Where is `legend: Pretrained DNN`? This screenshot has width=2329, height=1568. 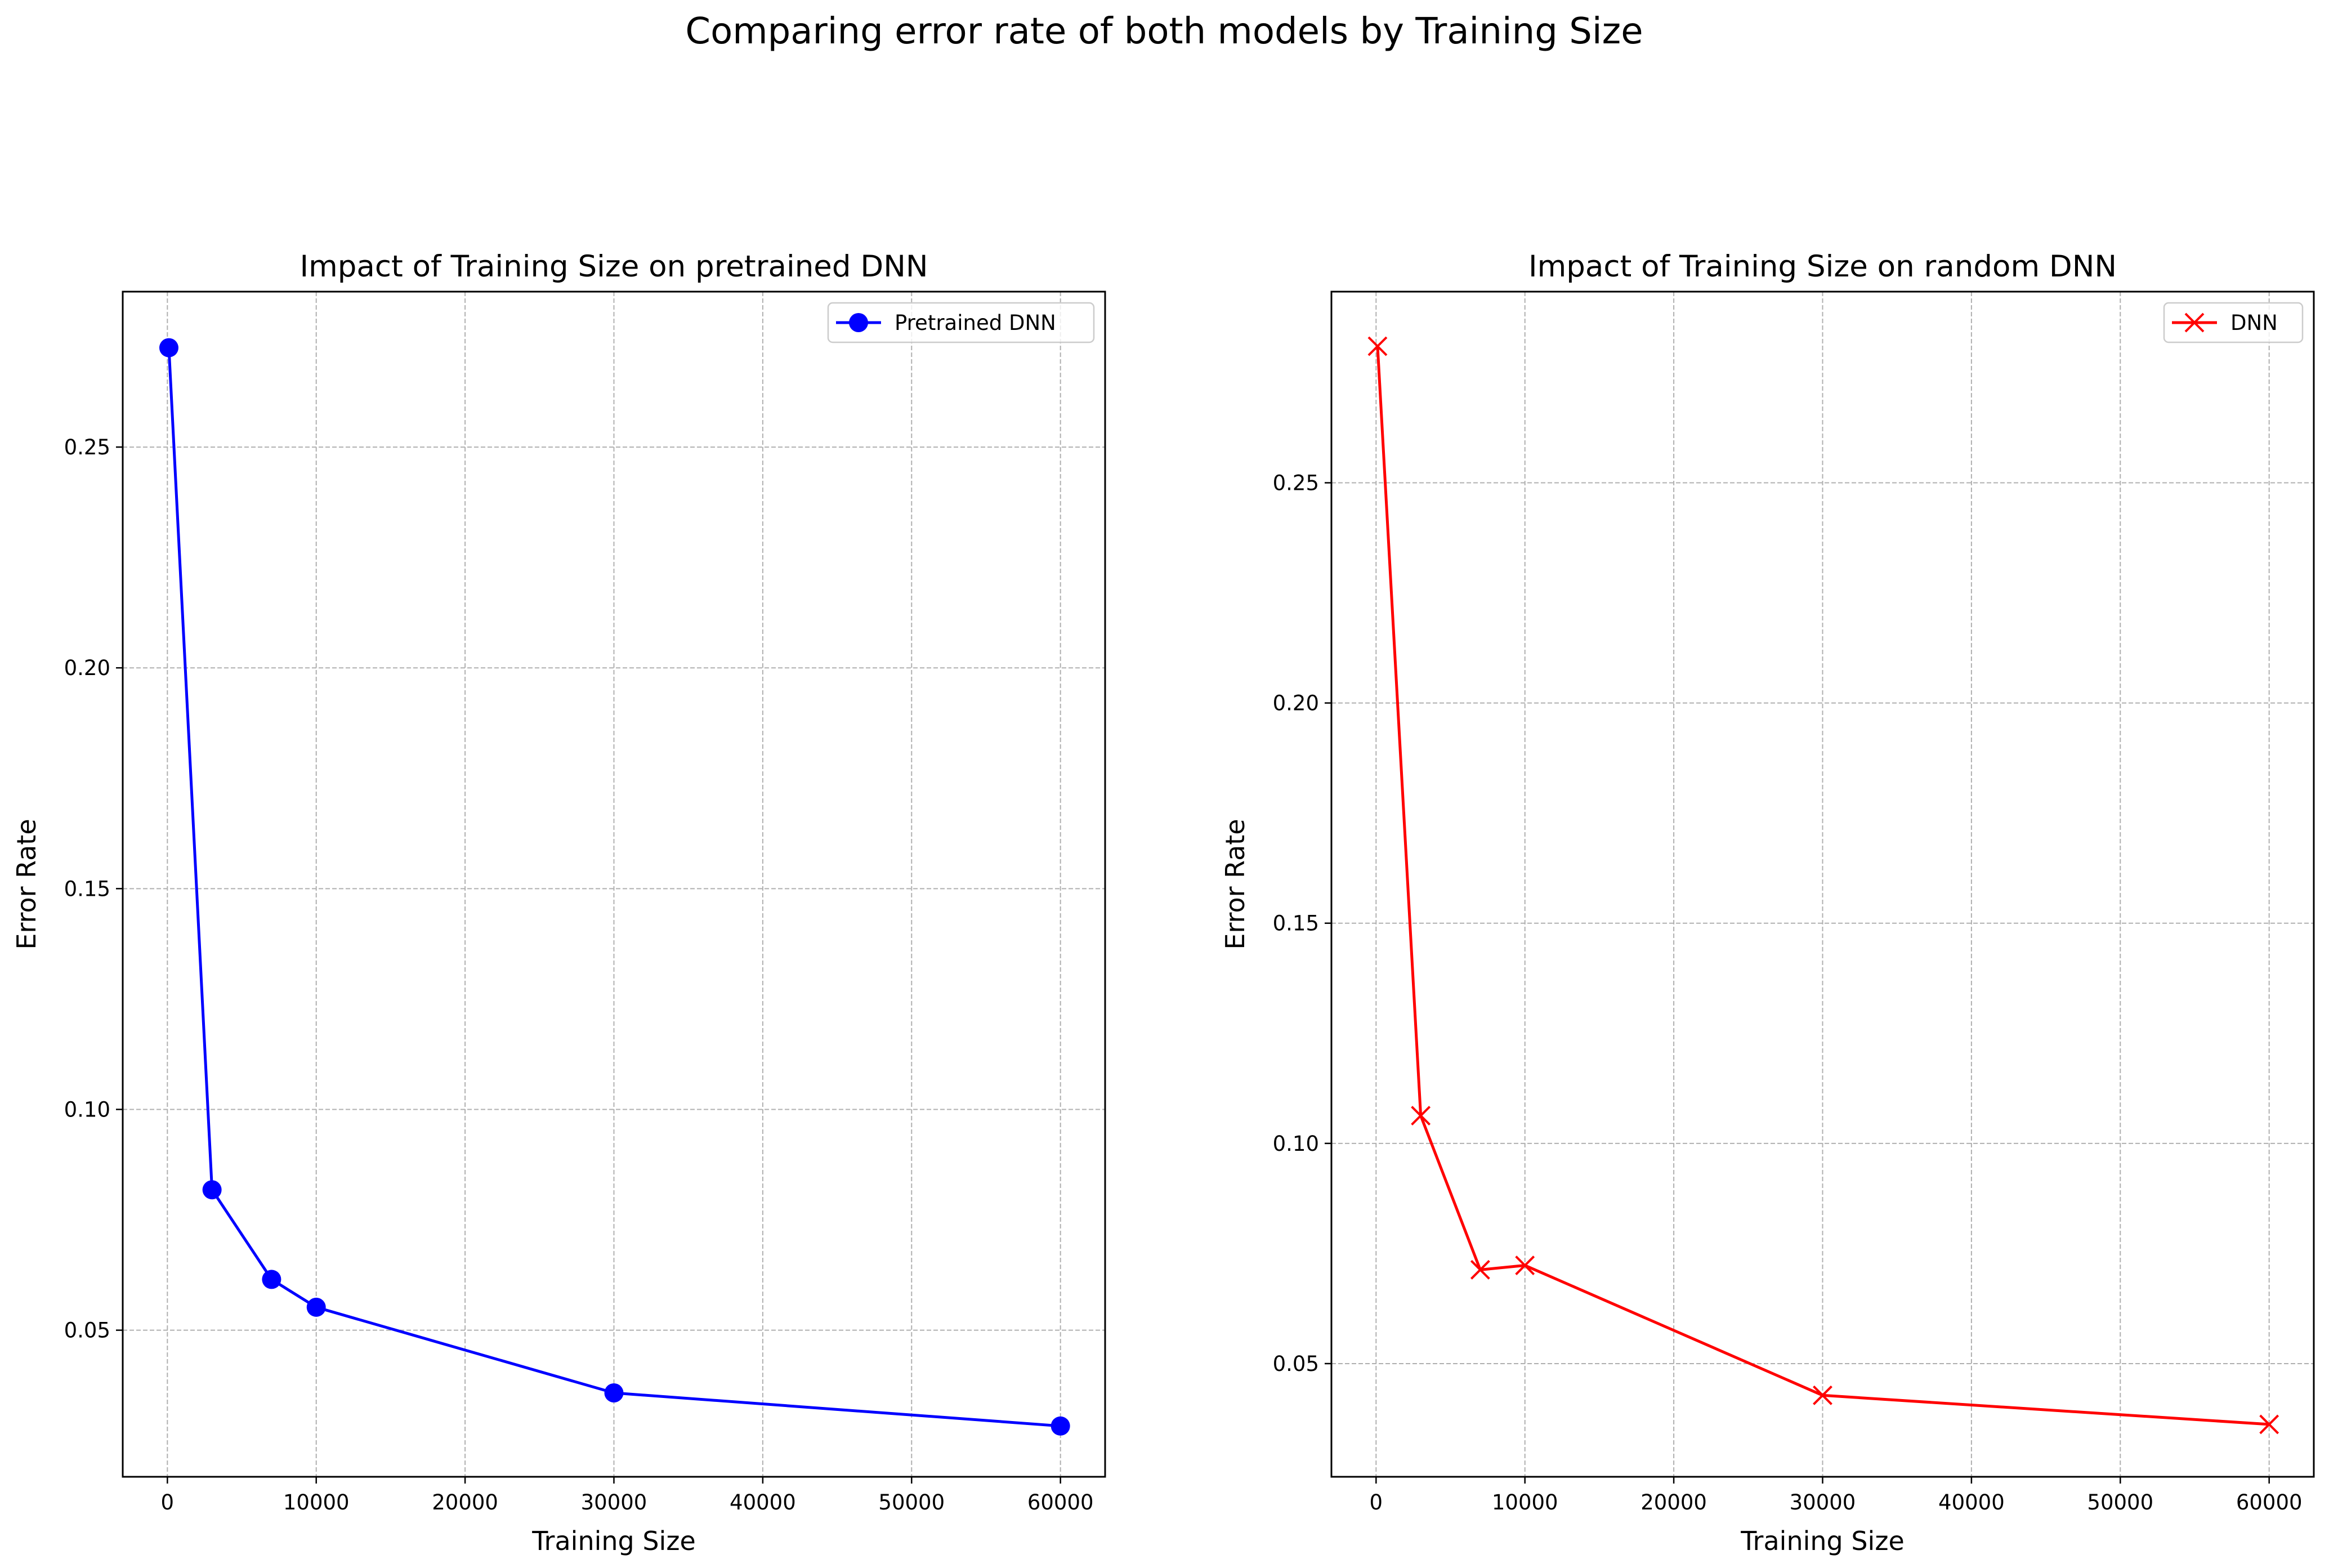 legend: Pretrained DNN is located at coordinates (961, 322).